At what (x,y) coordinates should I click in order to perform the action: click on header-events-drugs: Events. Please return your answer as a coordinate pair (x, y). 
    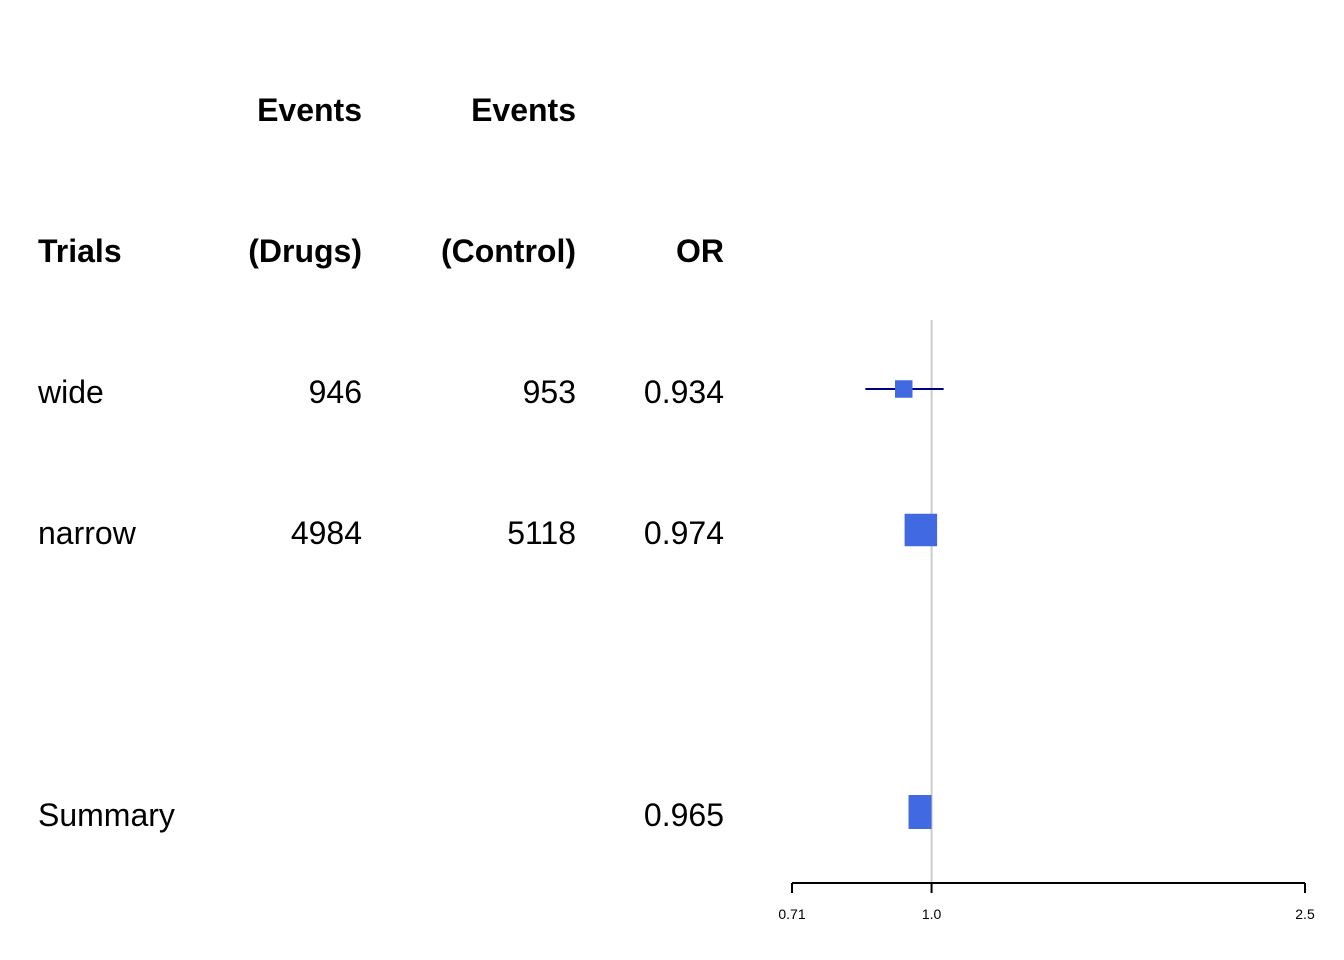
    Looking at the image, I should click on (309, 110).